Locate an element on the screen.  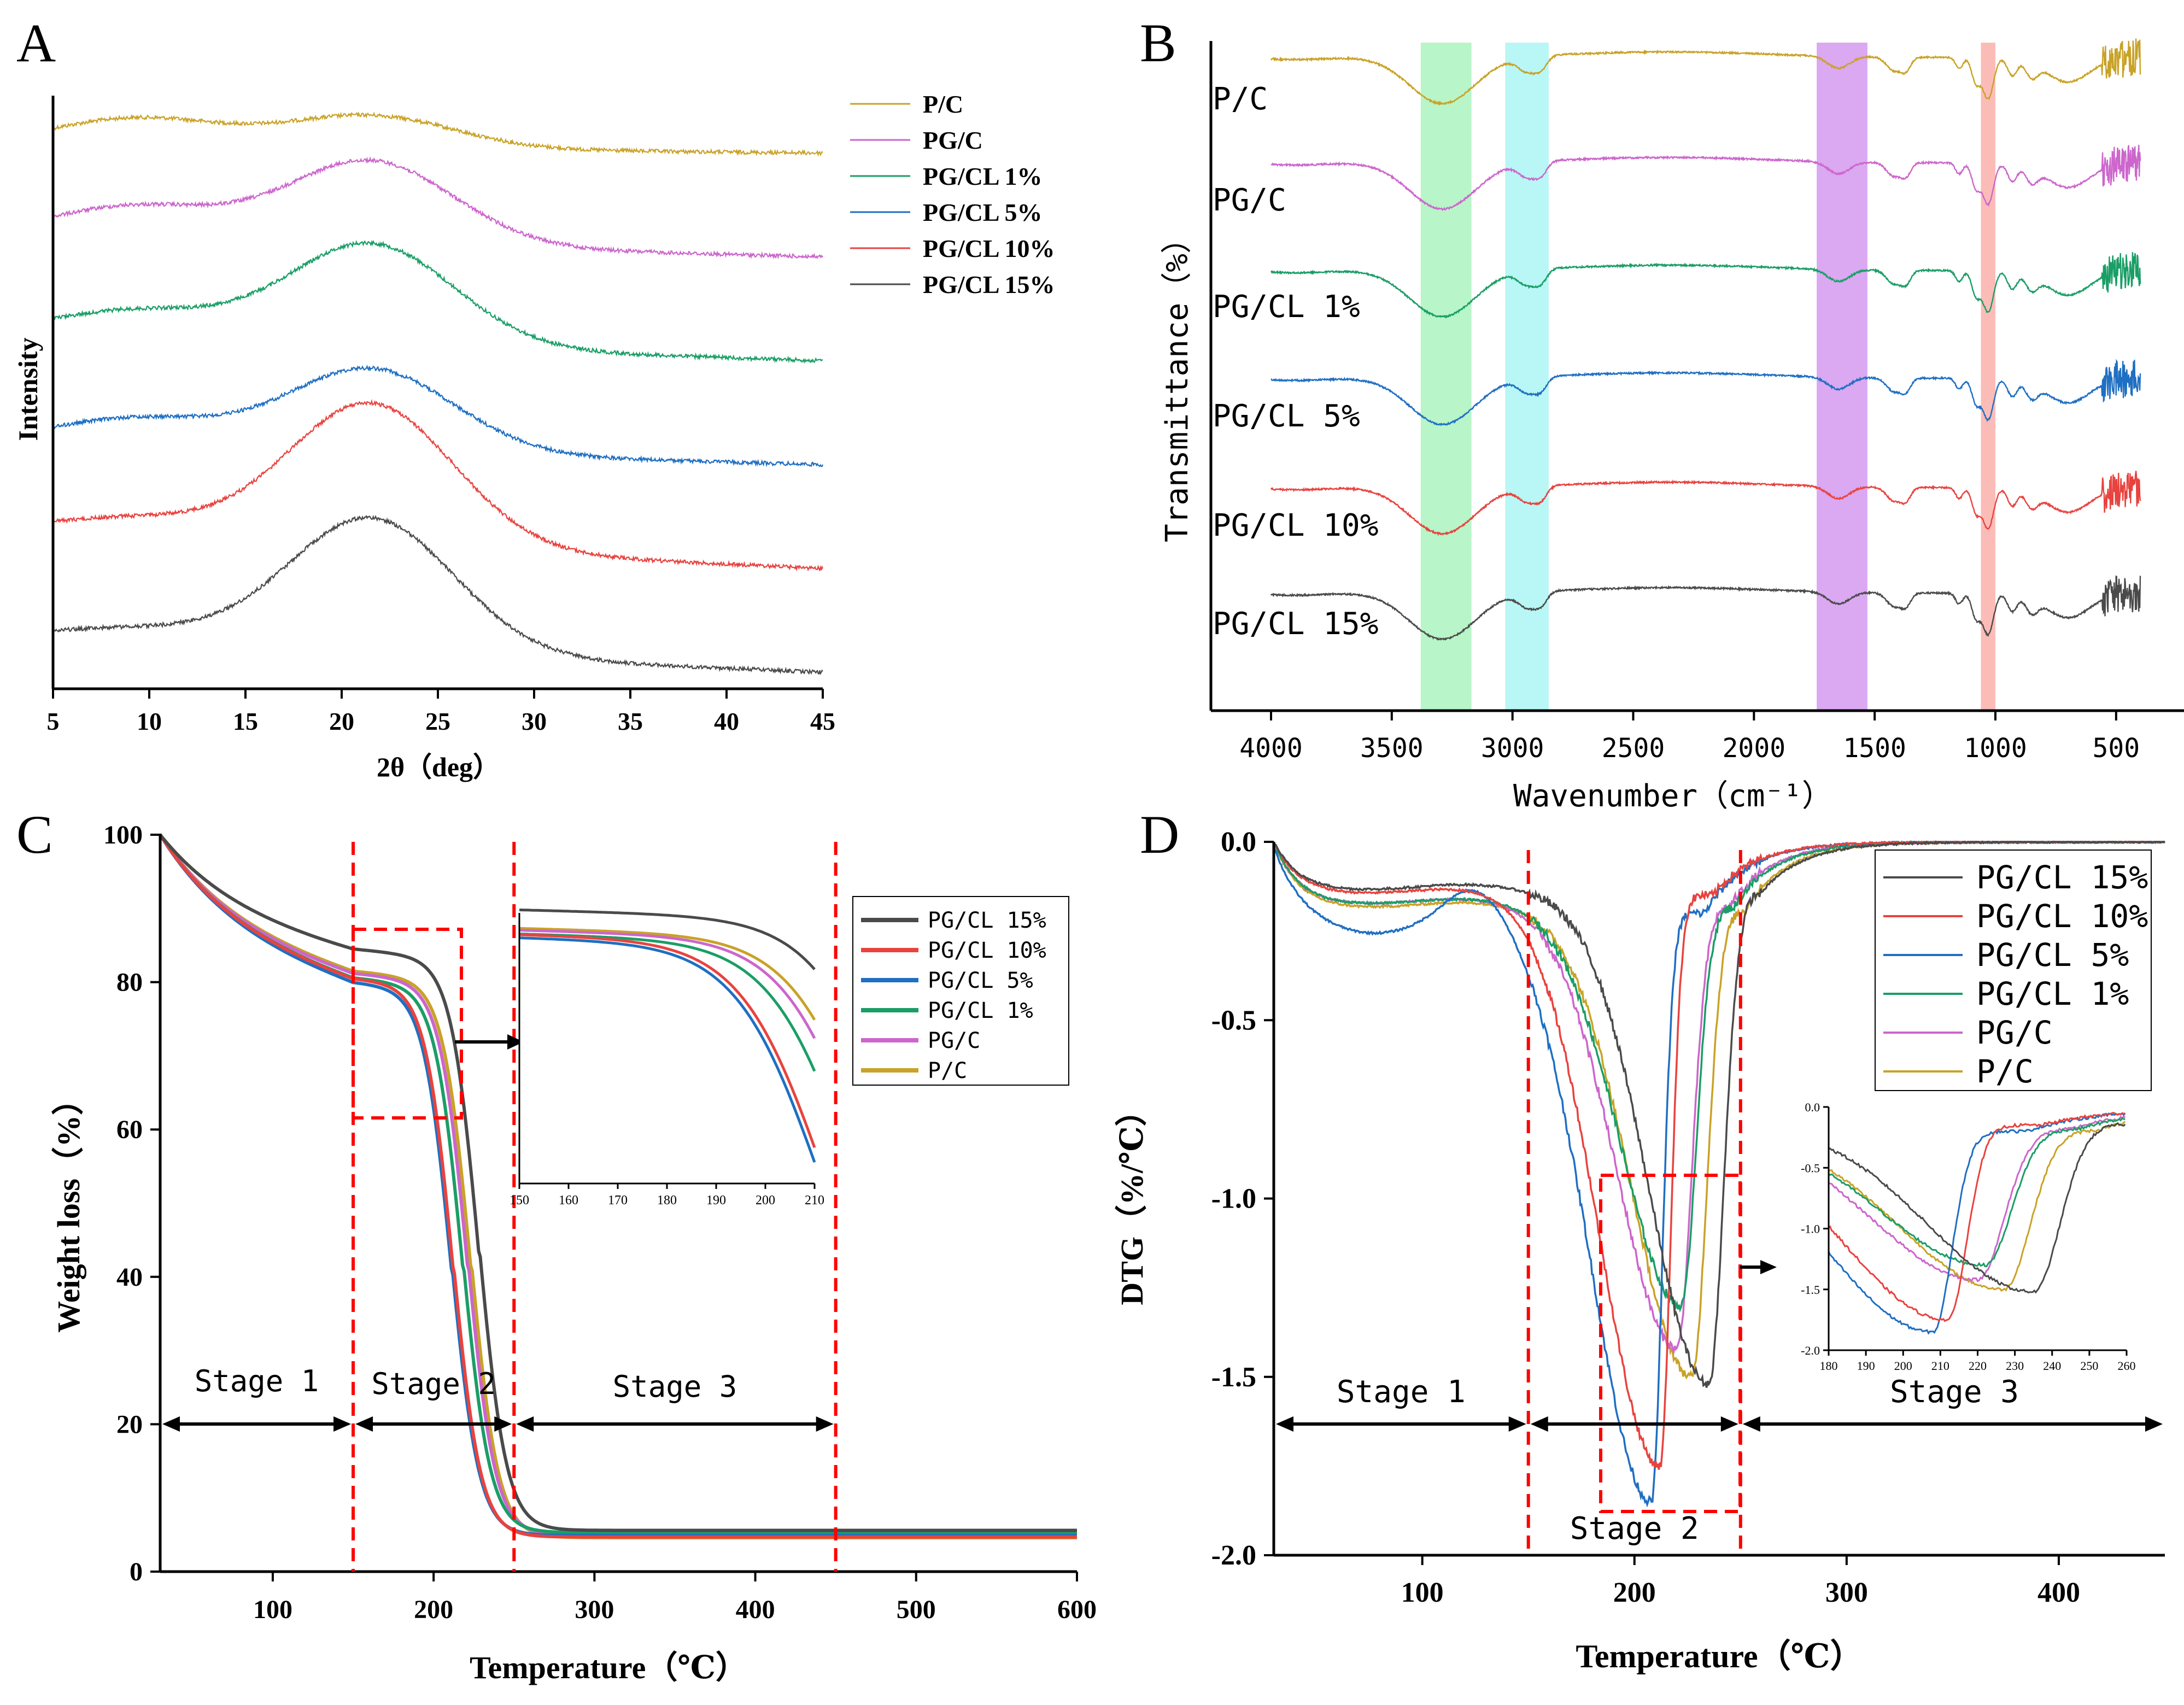
dtg-inset-x-tick-label: 260 is located at coordinates (2127, 1366).